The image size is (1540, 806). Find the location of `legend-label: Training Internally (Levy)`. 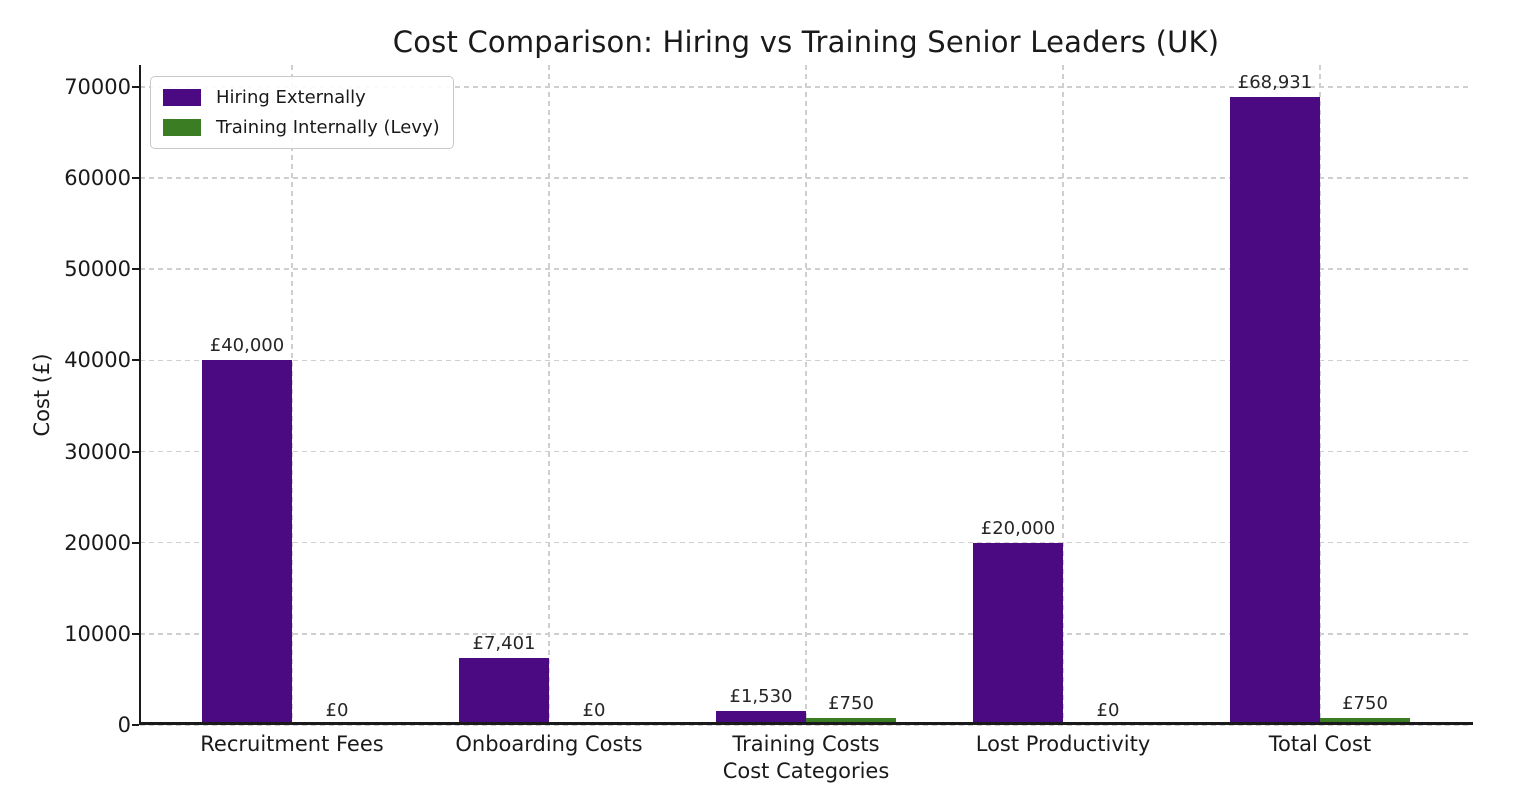

legend-label: Training Internally (Levy) is located at coordinates (328, 127).